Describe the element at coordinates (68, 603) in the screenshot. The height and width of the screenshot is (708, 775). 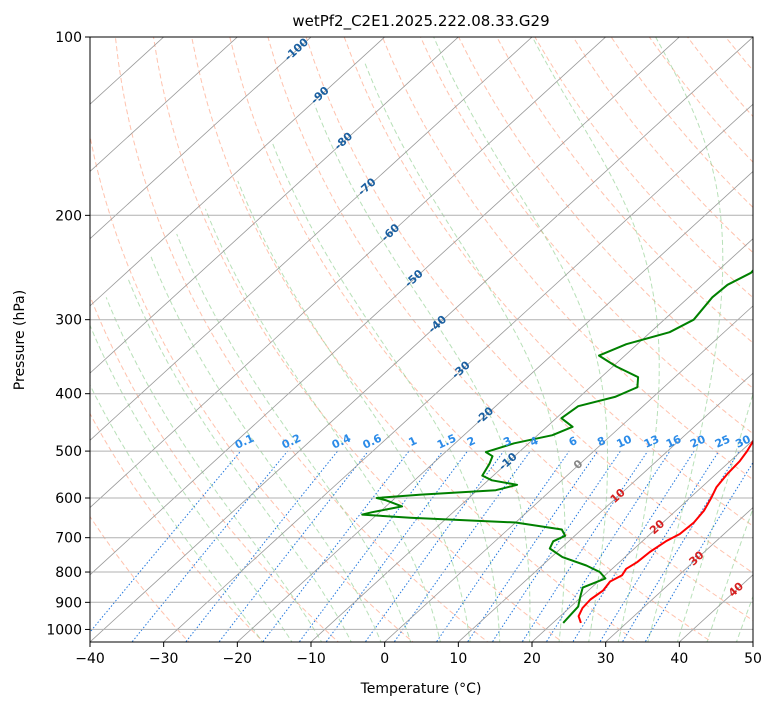
I see `y-tick-label: 900` at that location.